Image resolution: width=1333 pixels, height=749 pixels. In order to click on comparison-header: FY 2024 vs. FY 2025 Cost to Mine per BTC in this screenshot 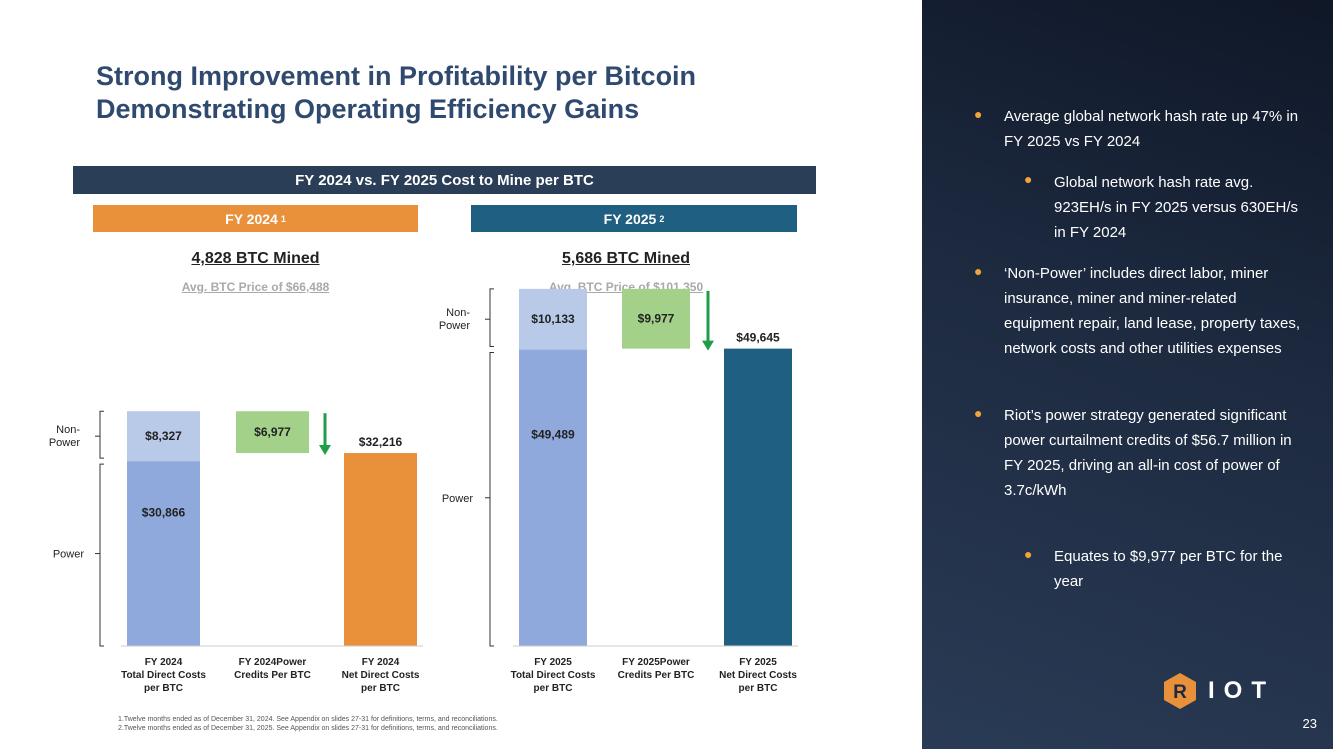, I will do `click(444, 180)`.